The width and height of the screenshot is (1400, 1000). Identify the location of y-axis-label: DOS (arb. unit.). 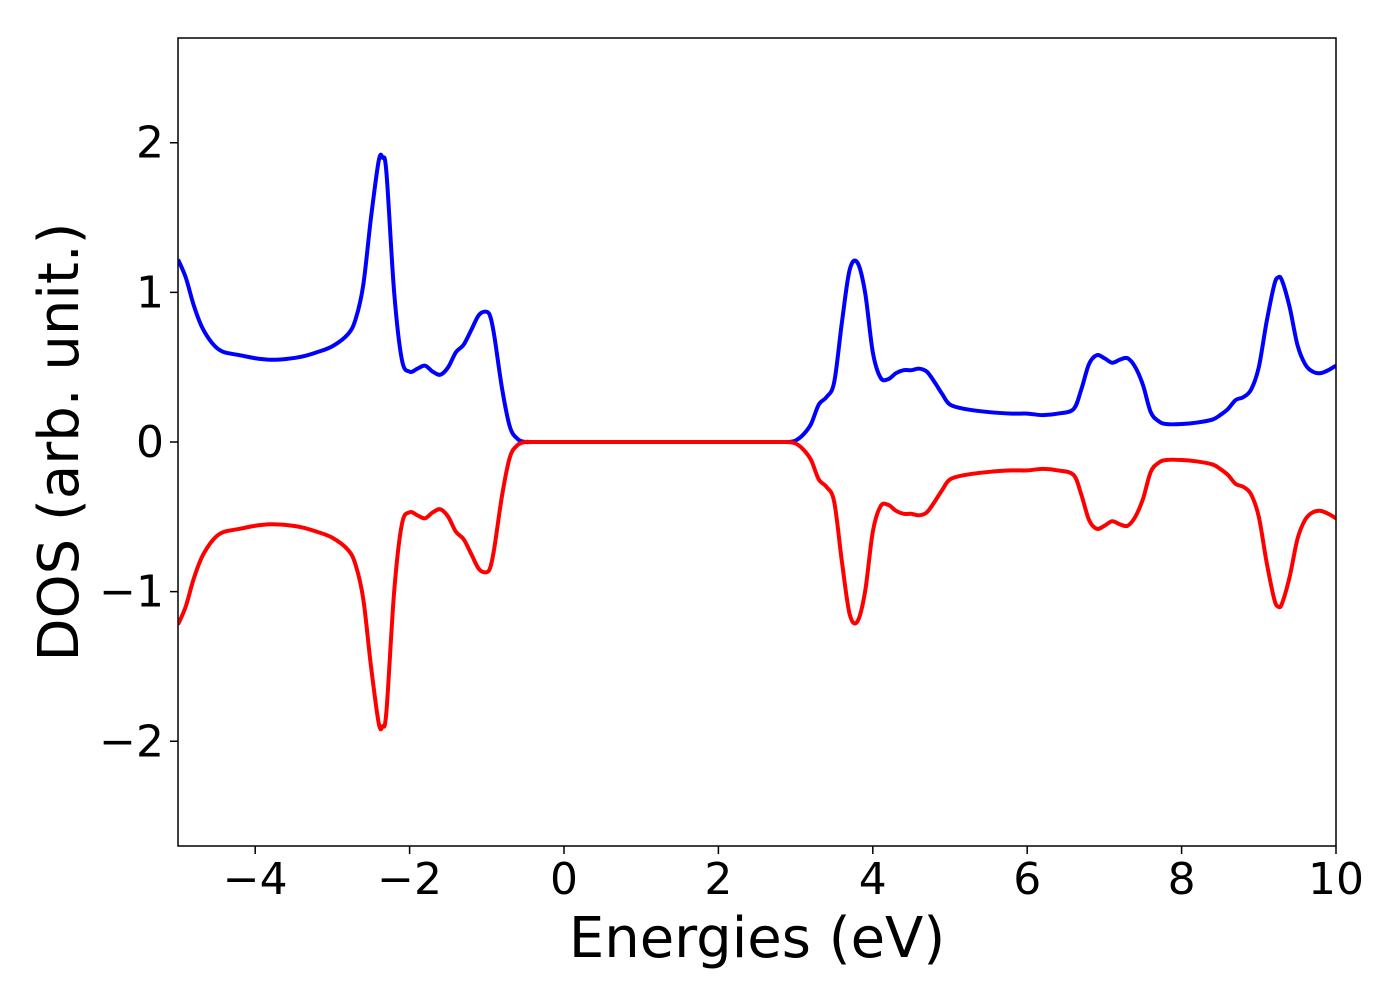
(59, 441).